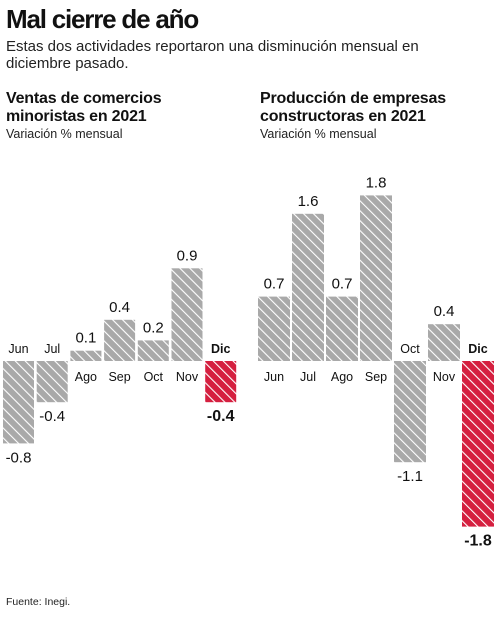 This screenshot has width=496, height=620. Describe the element at coordinates (274, 328) in the screenshot. I see `chart2-bar-jun` at that location.